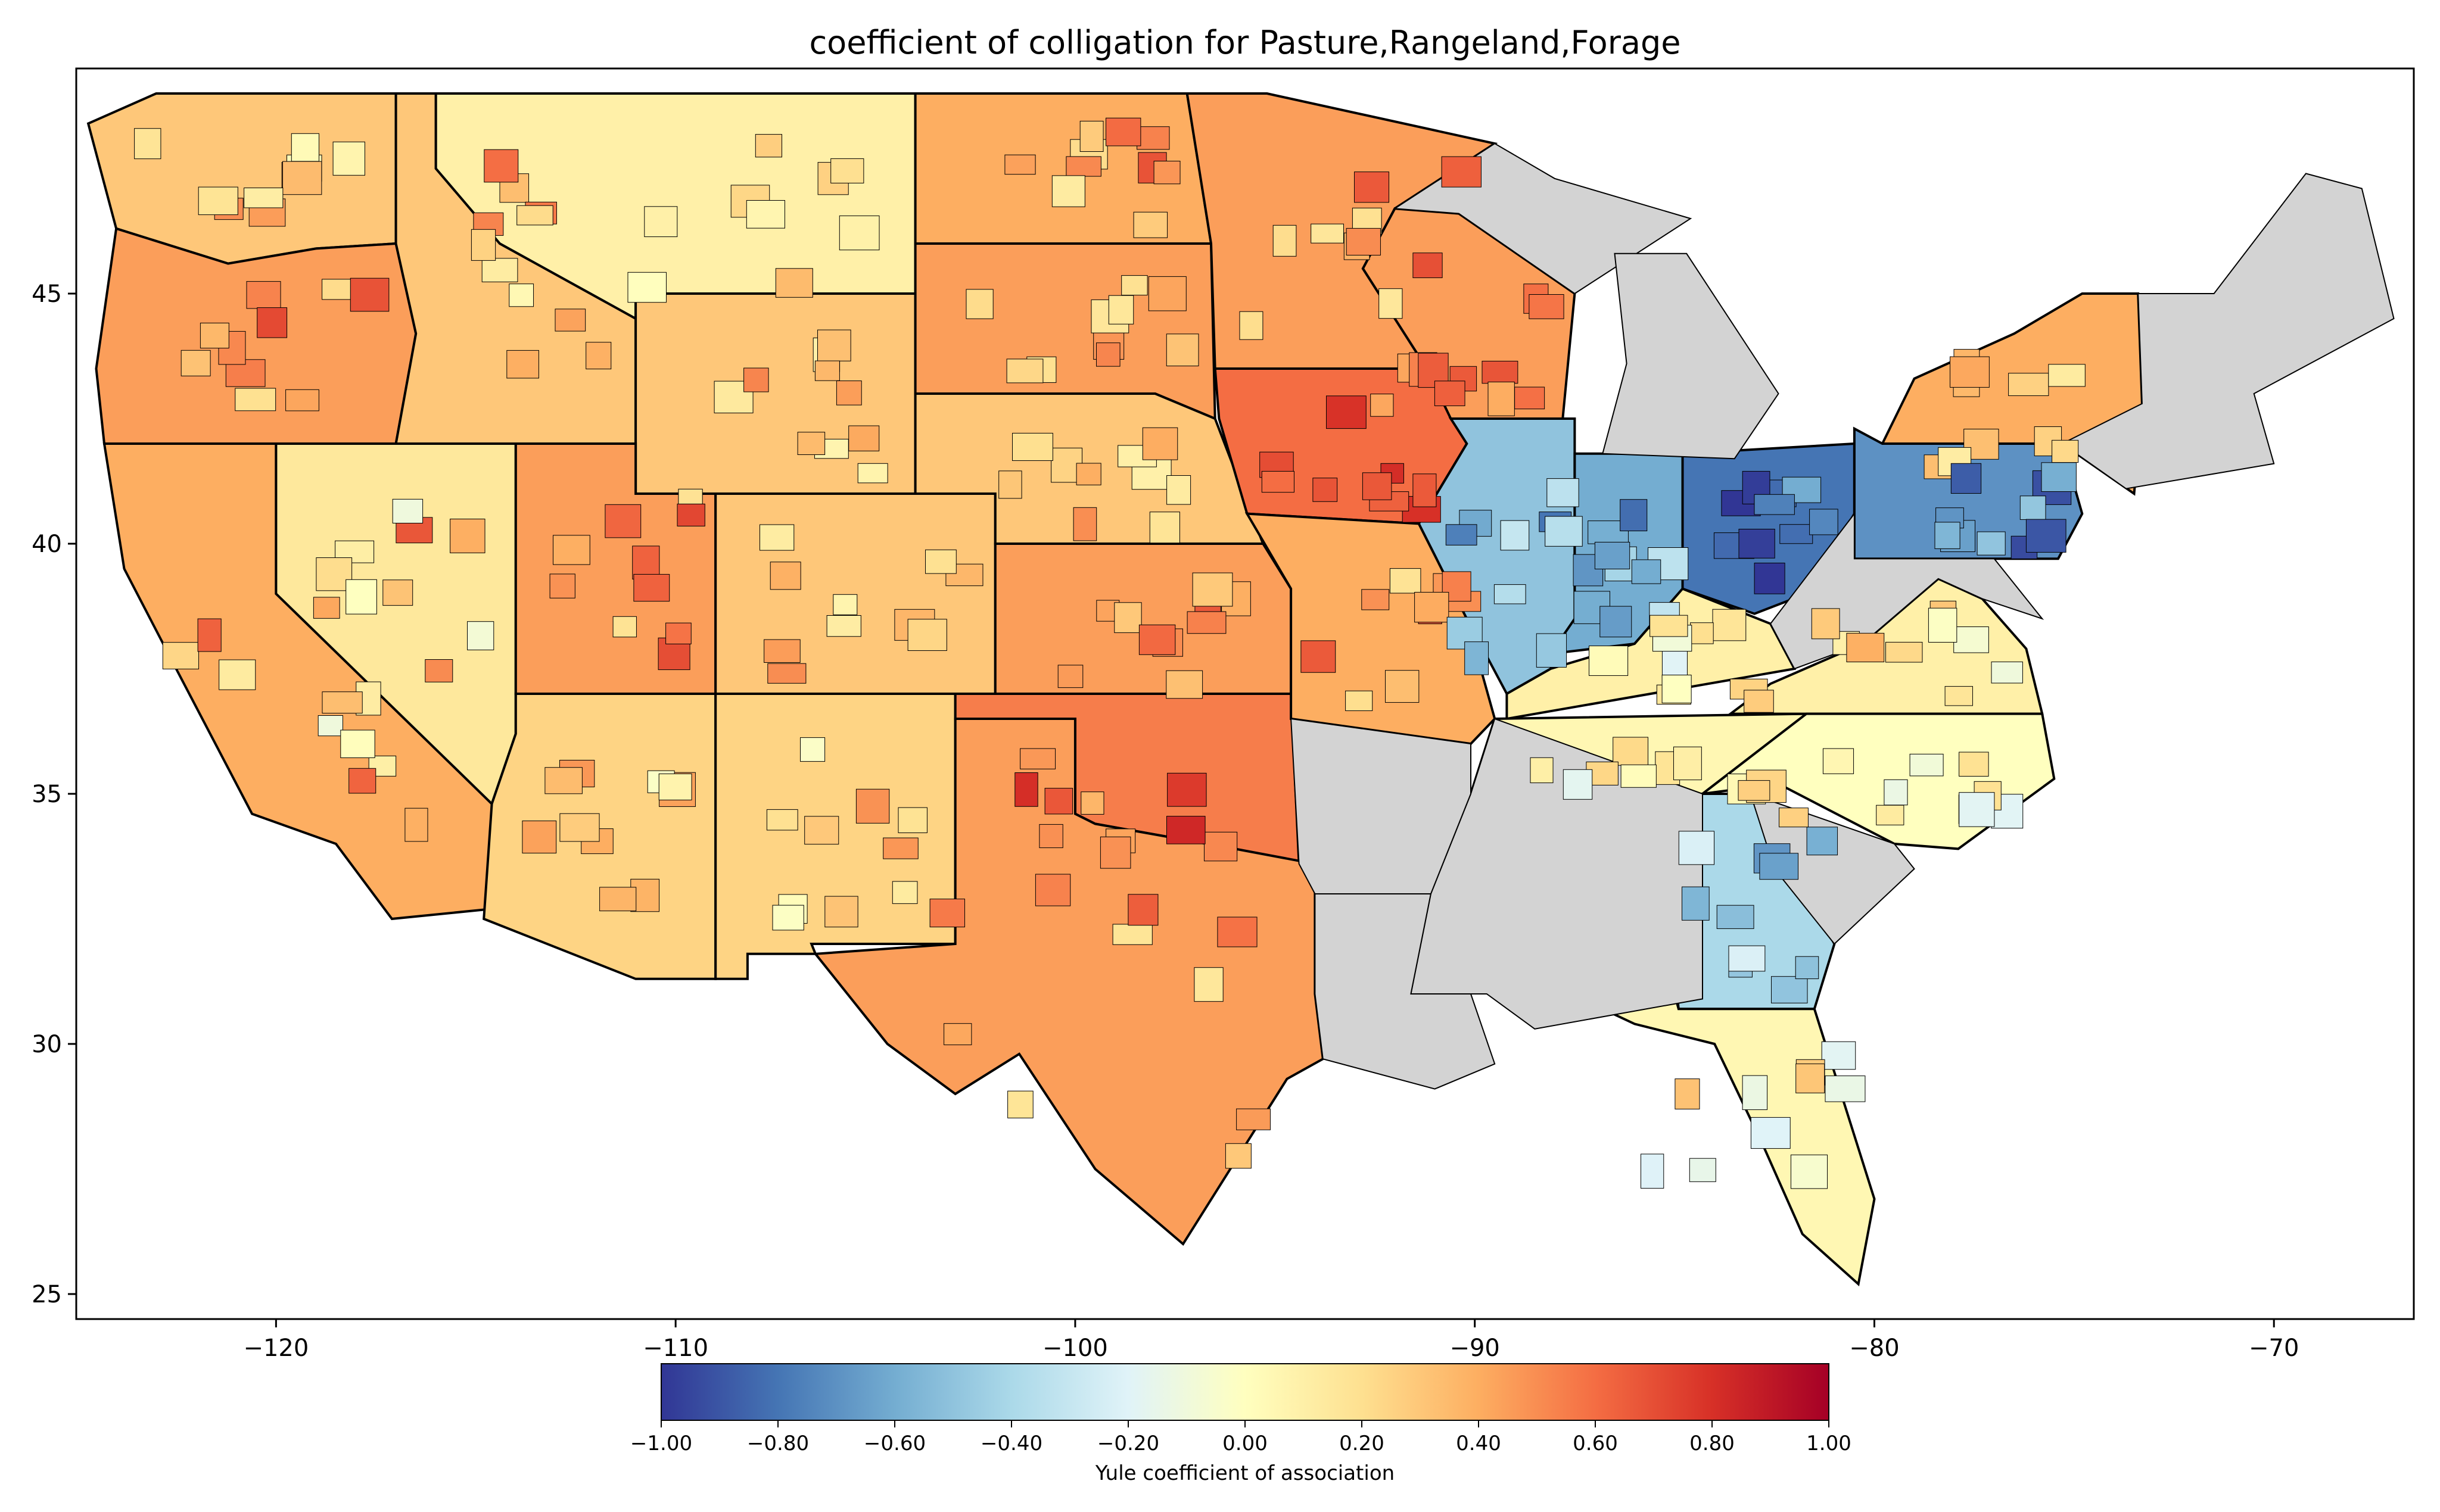 Image resolution: width=2440 pixels, height=1512 pixels. Describe the element at coordinates (47, 1044) in the screenshot. I see `y-tick-label: 30` at that location.